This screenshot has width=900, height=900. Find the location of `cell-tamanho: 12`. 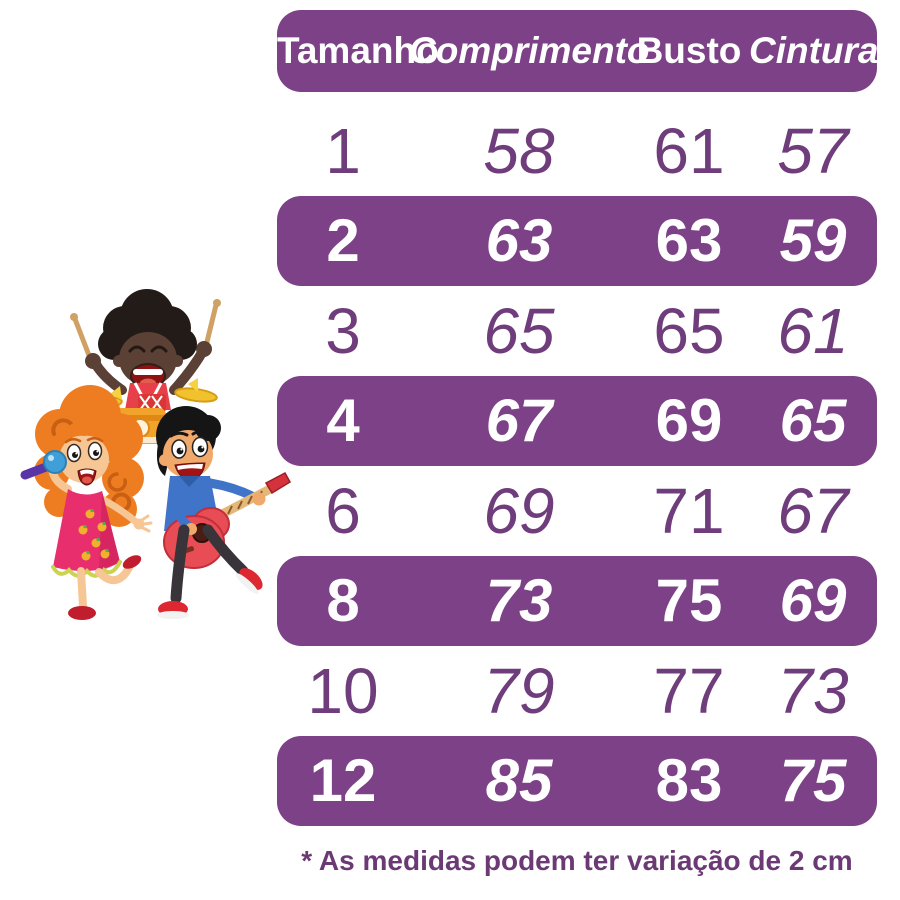

cell-tamanho: 12 is located at coordinates (343, 780).